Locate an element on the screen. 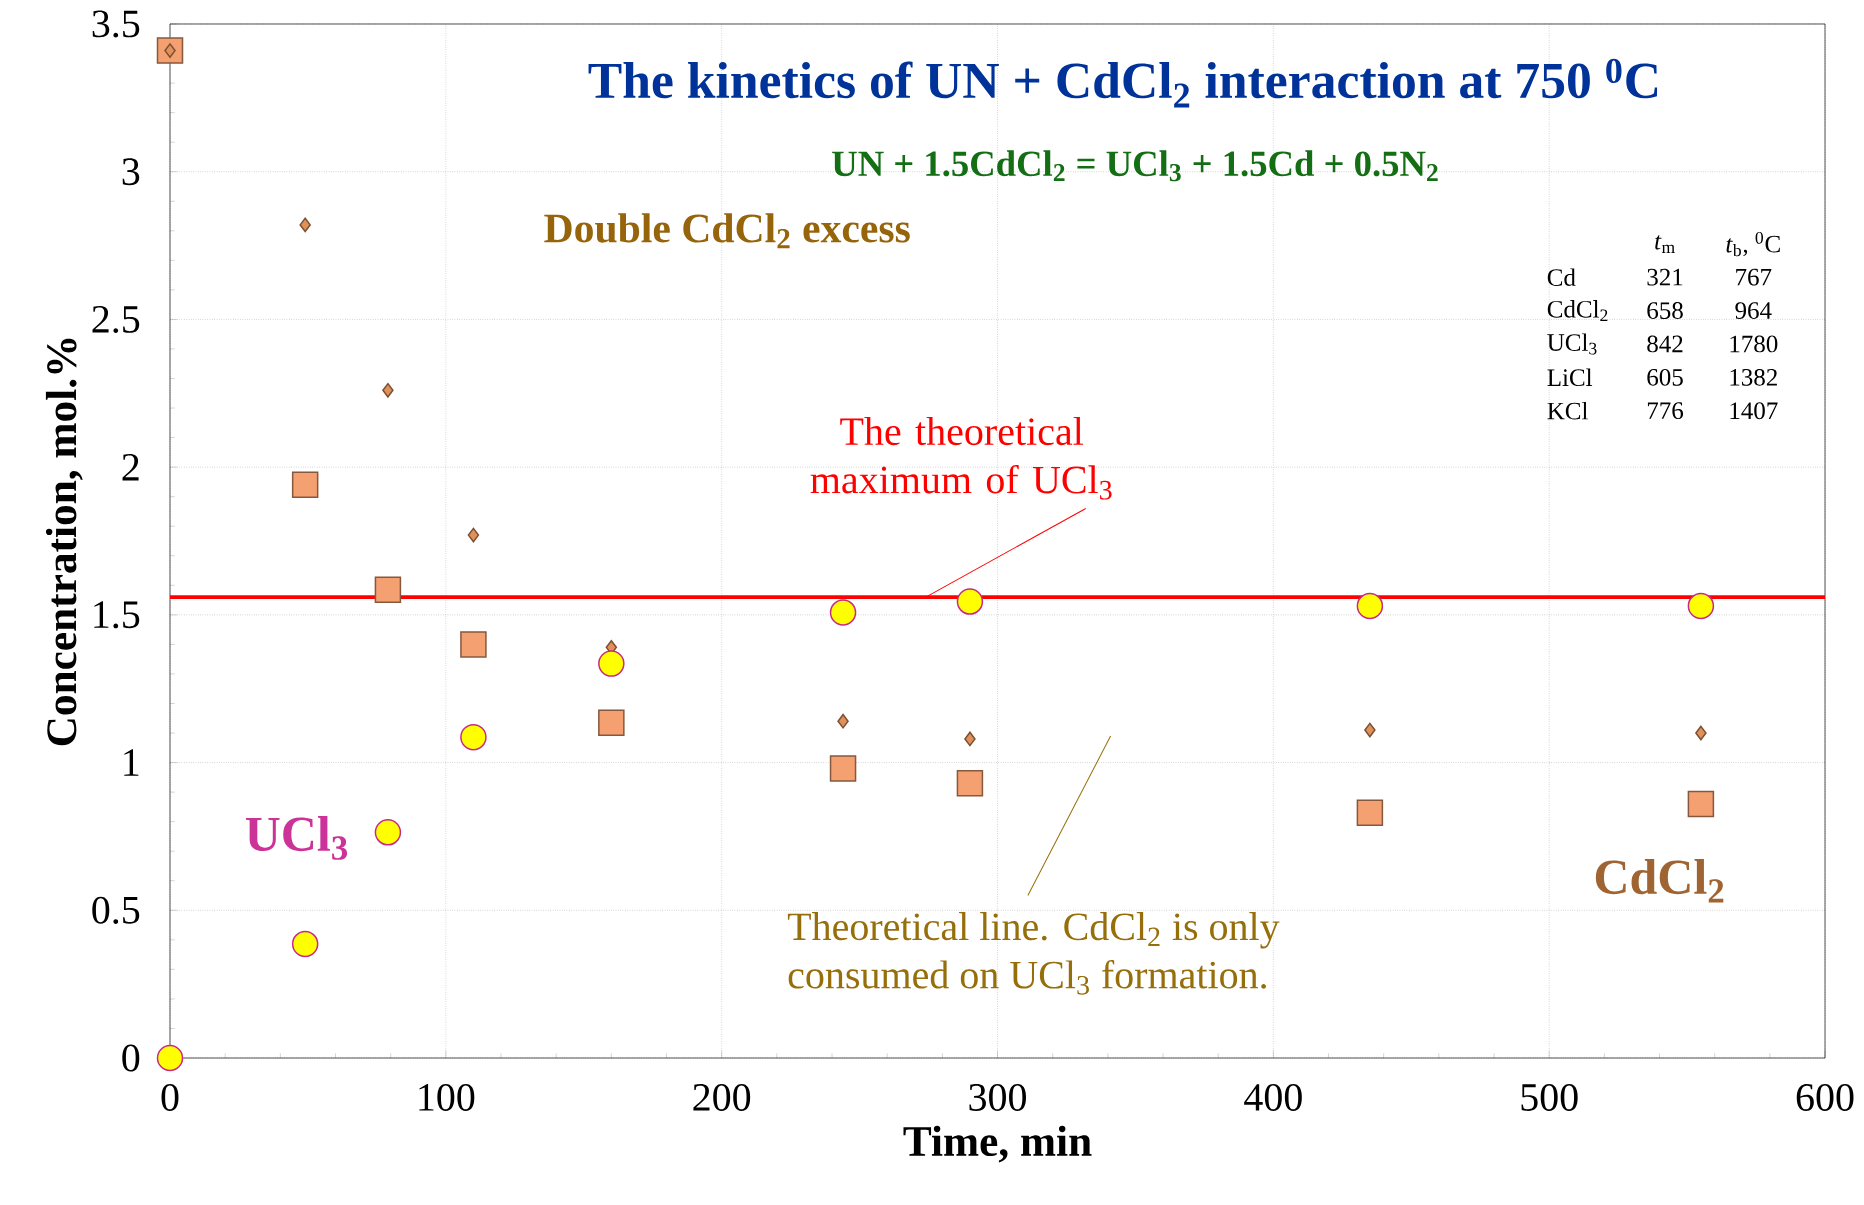  x-tick-label: 400 is located at coordinates (1273, 1097).